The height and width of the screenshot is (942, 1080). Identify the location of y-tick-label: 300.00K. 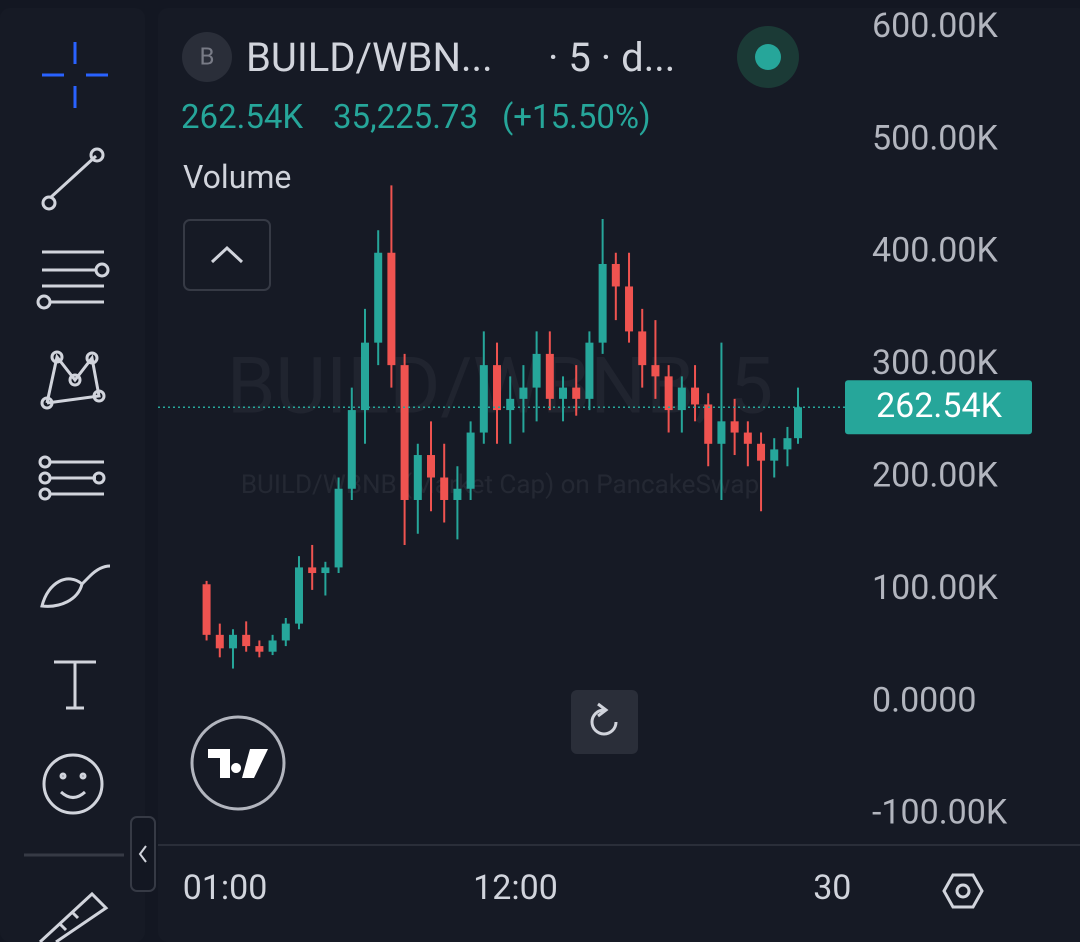
(935, 363).